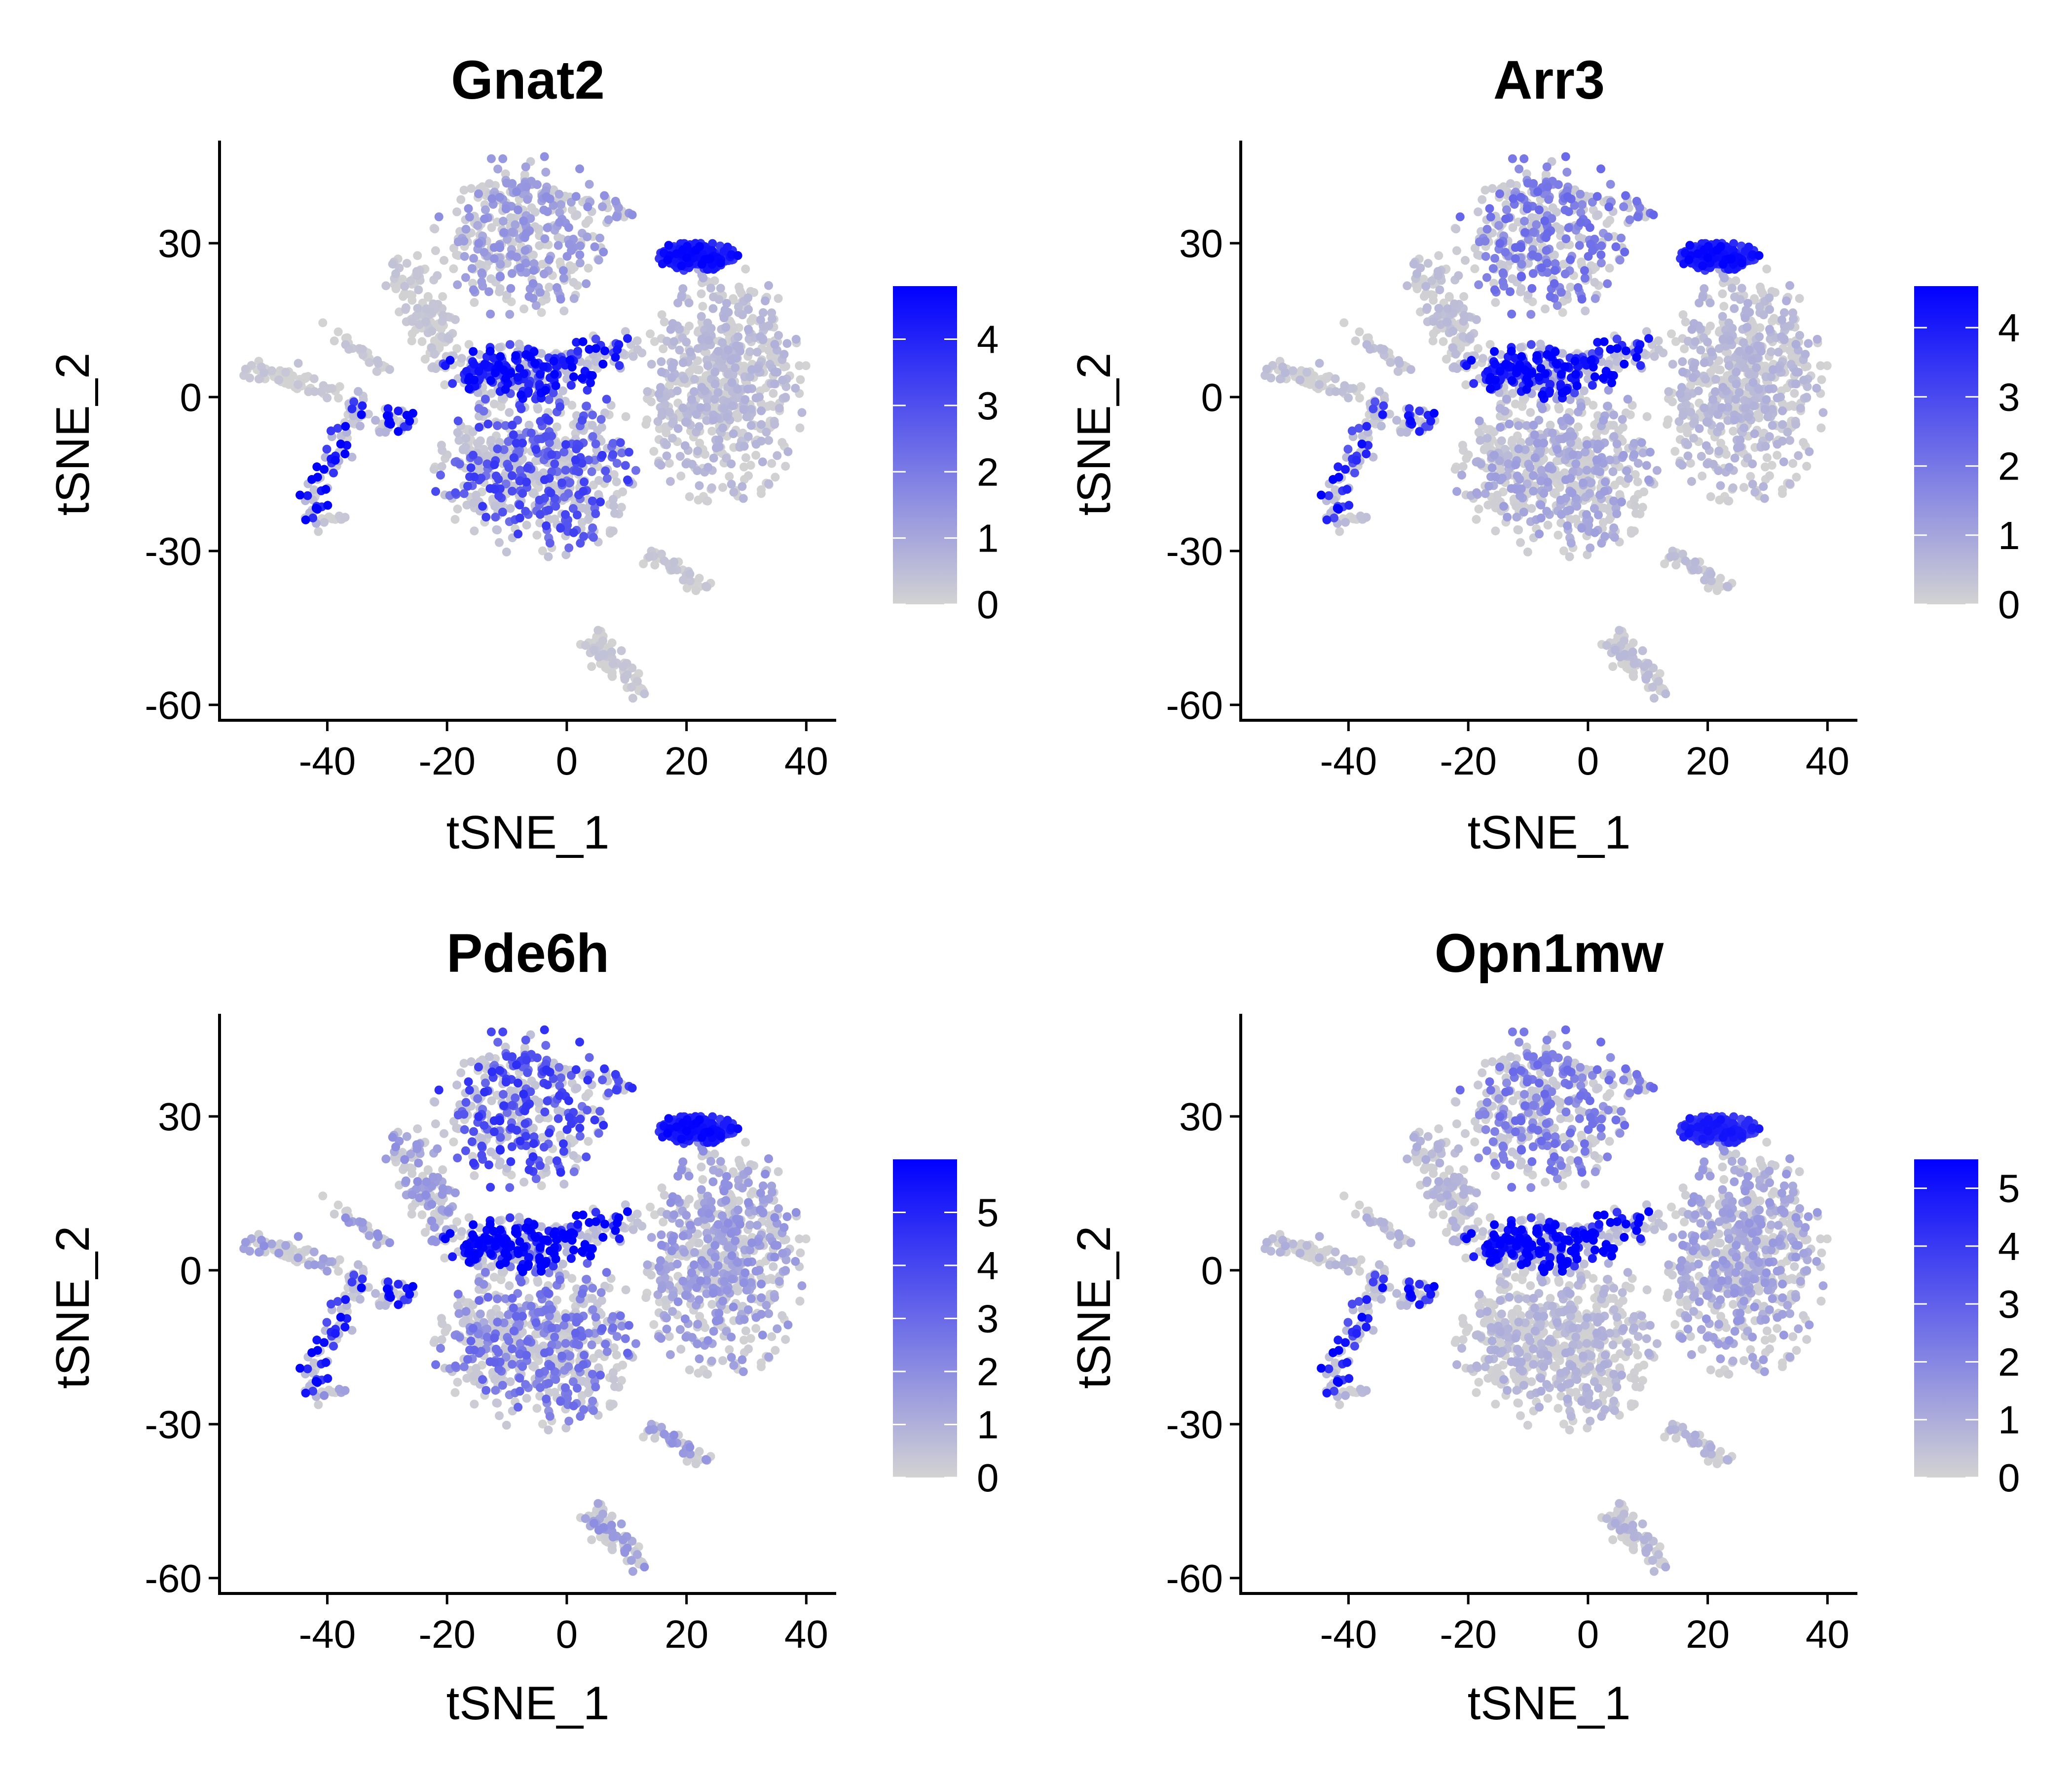  Describe the element at coordinates (191, 397) in the screenshot. I see `y-tick-label: 0` at that location.